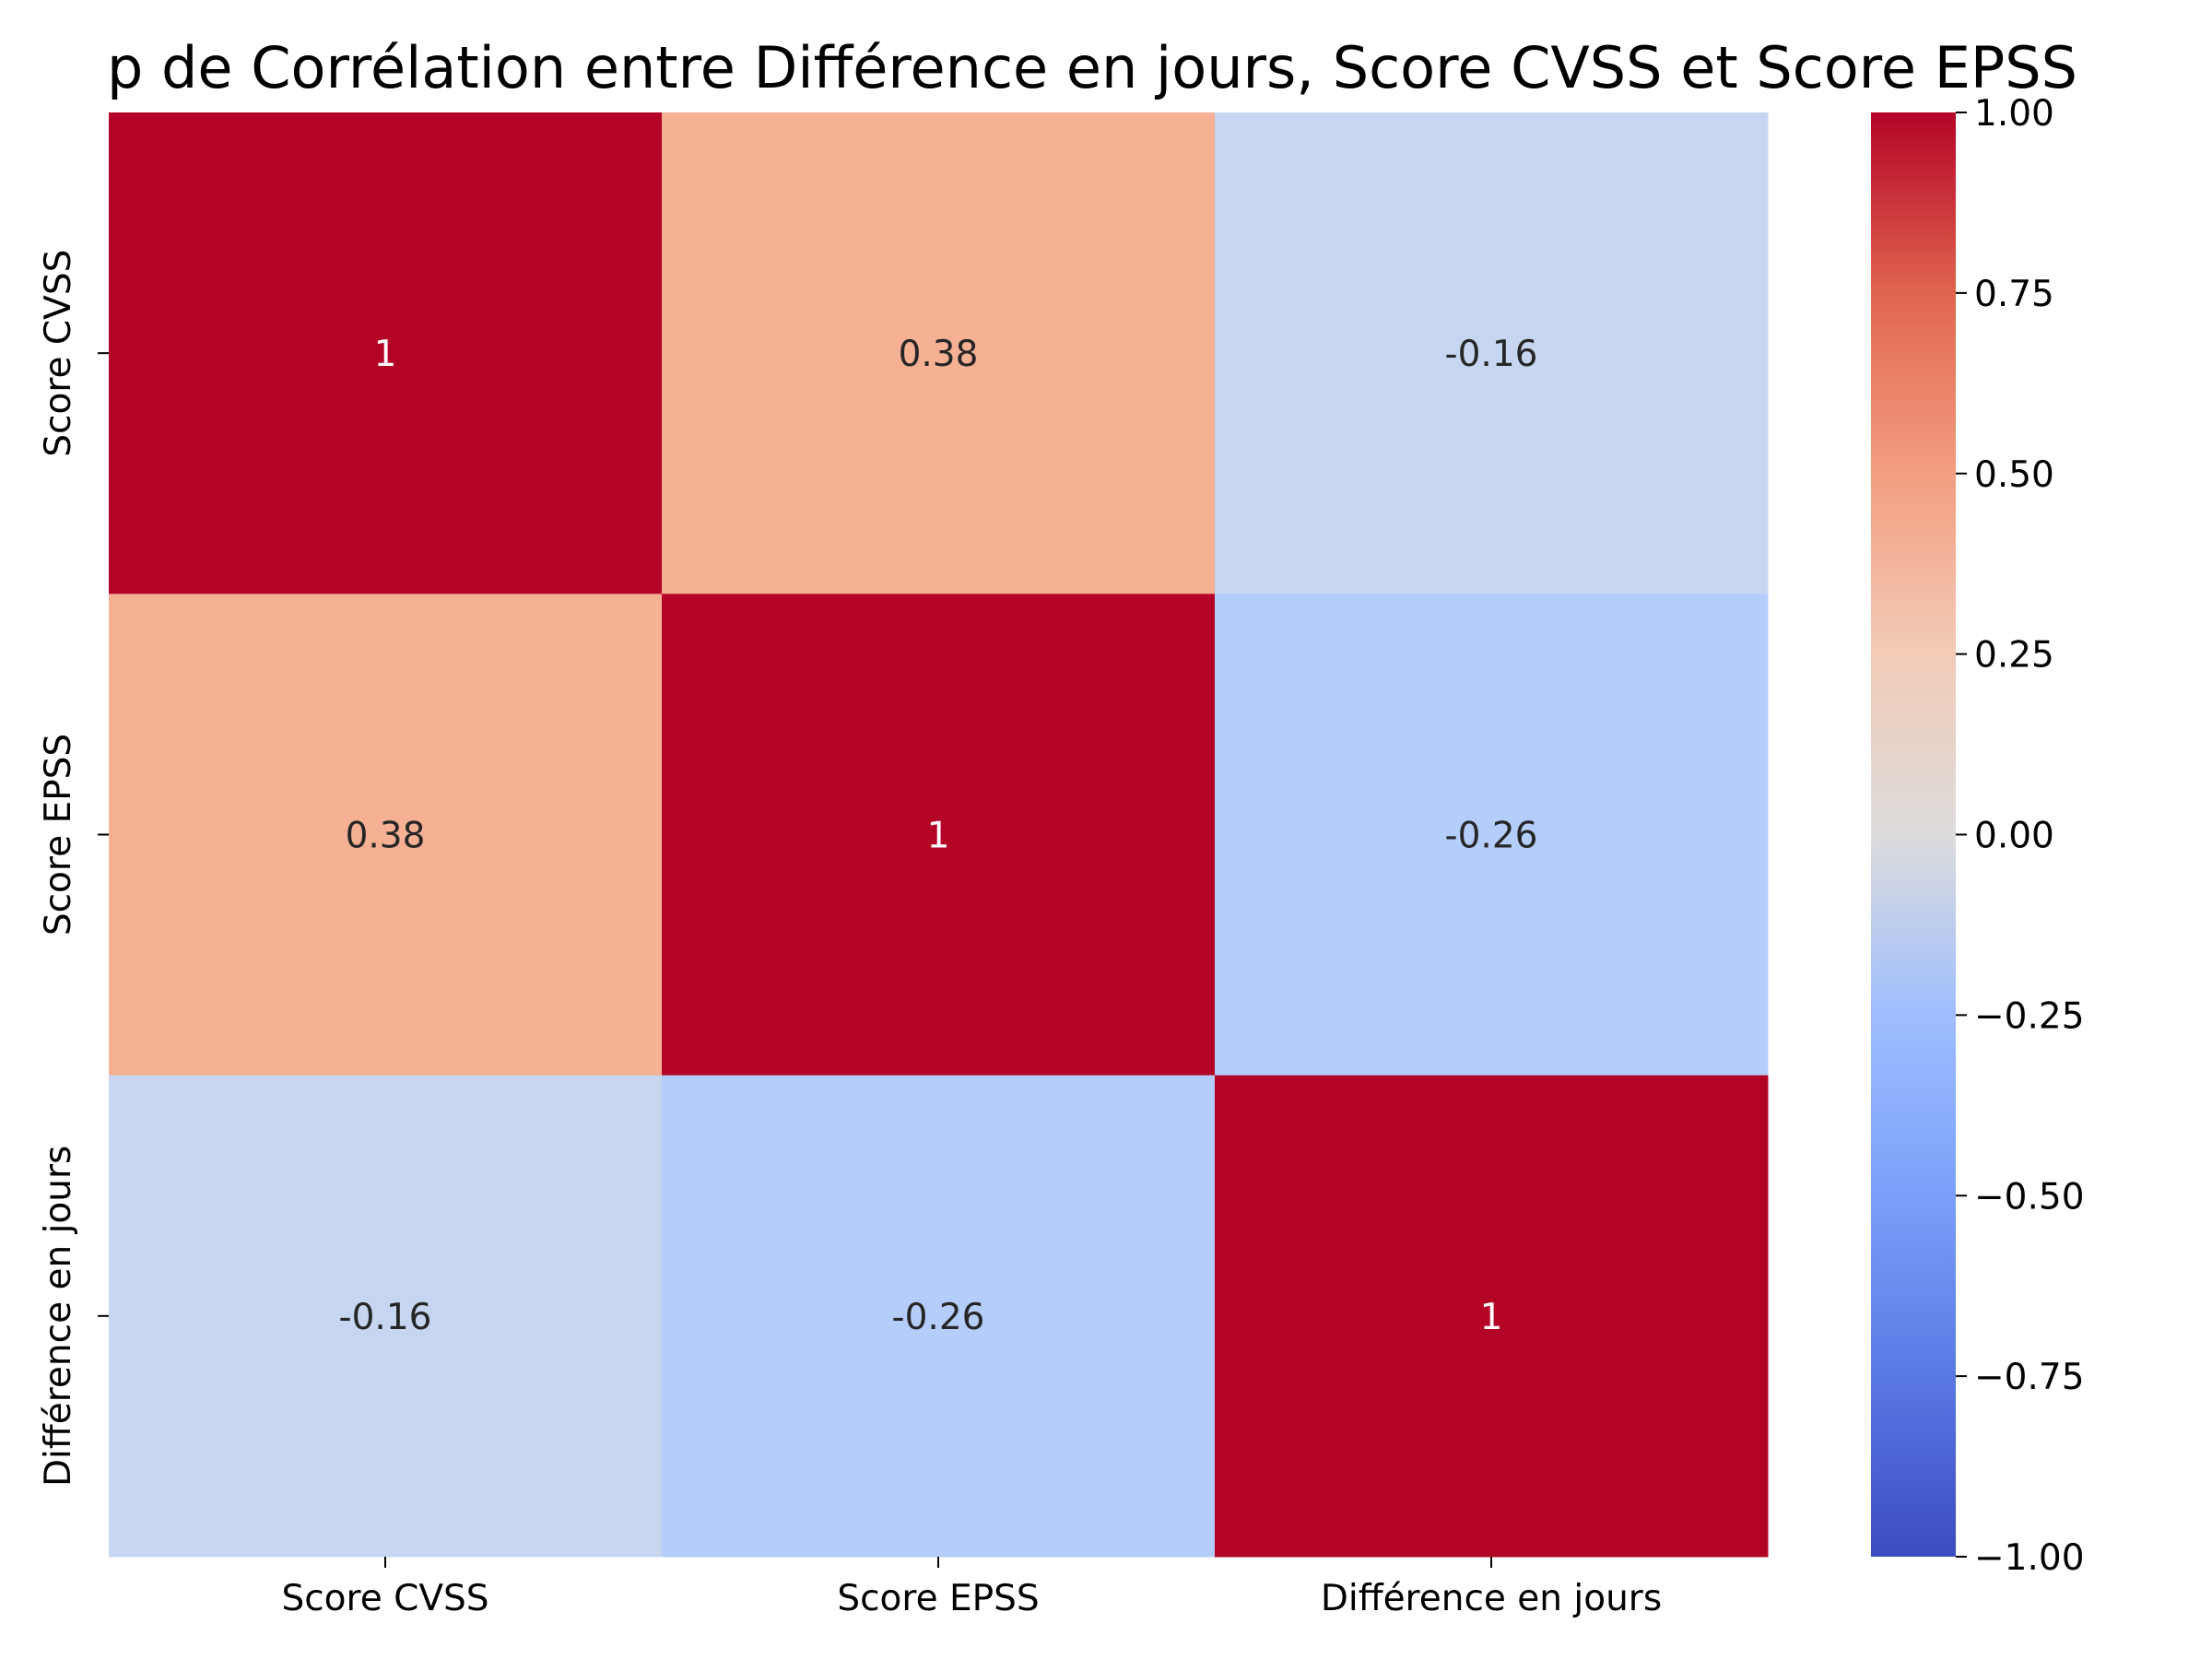 The image size is (2212, 1659). Describe the element at coordinates (2029, 1377) in the screenshot. I see `colorbar-tick-label: −0.75` at that location.